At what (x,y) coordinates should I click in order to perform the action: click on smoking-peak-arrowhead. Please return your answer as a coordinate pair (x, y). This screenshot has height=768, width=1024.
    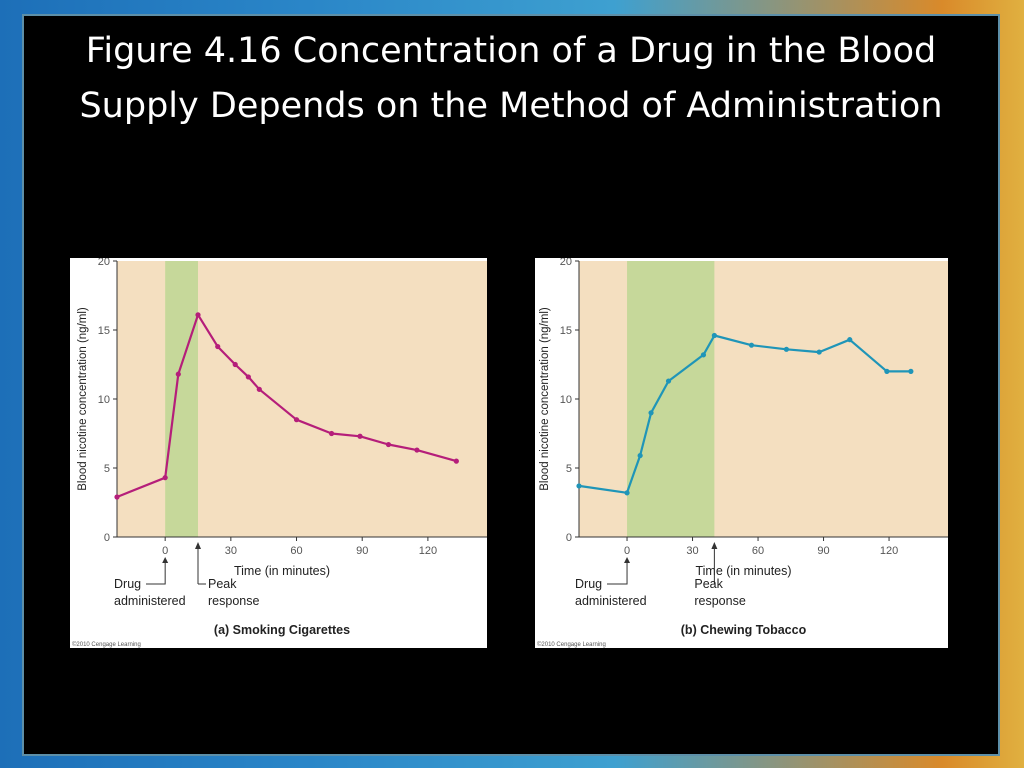
    Looking at the image, I should click on (198, 545).